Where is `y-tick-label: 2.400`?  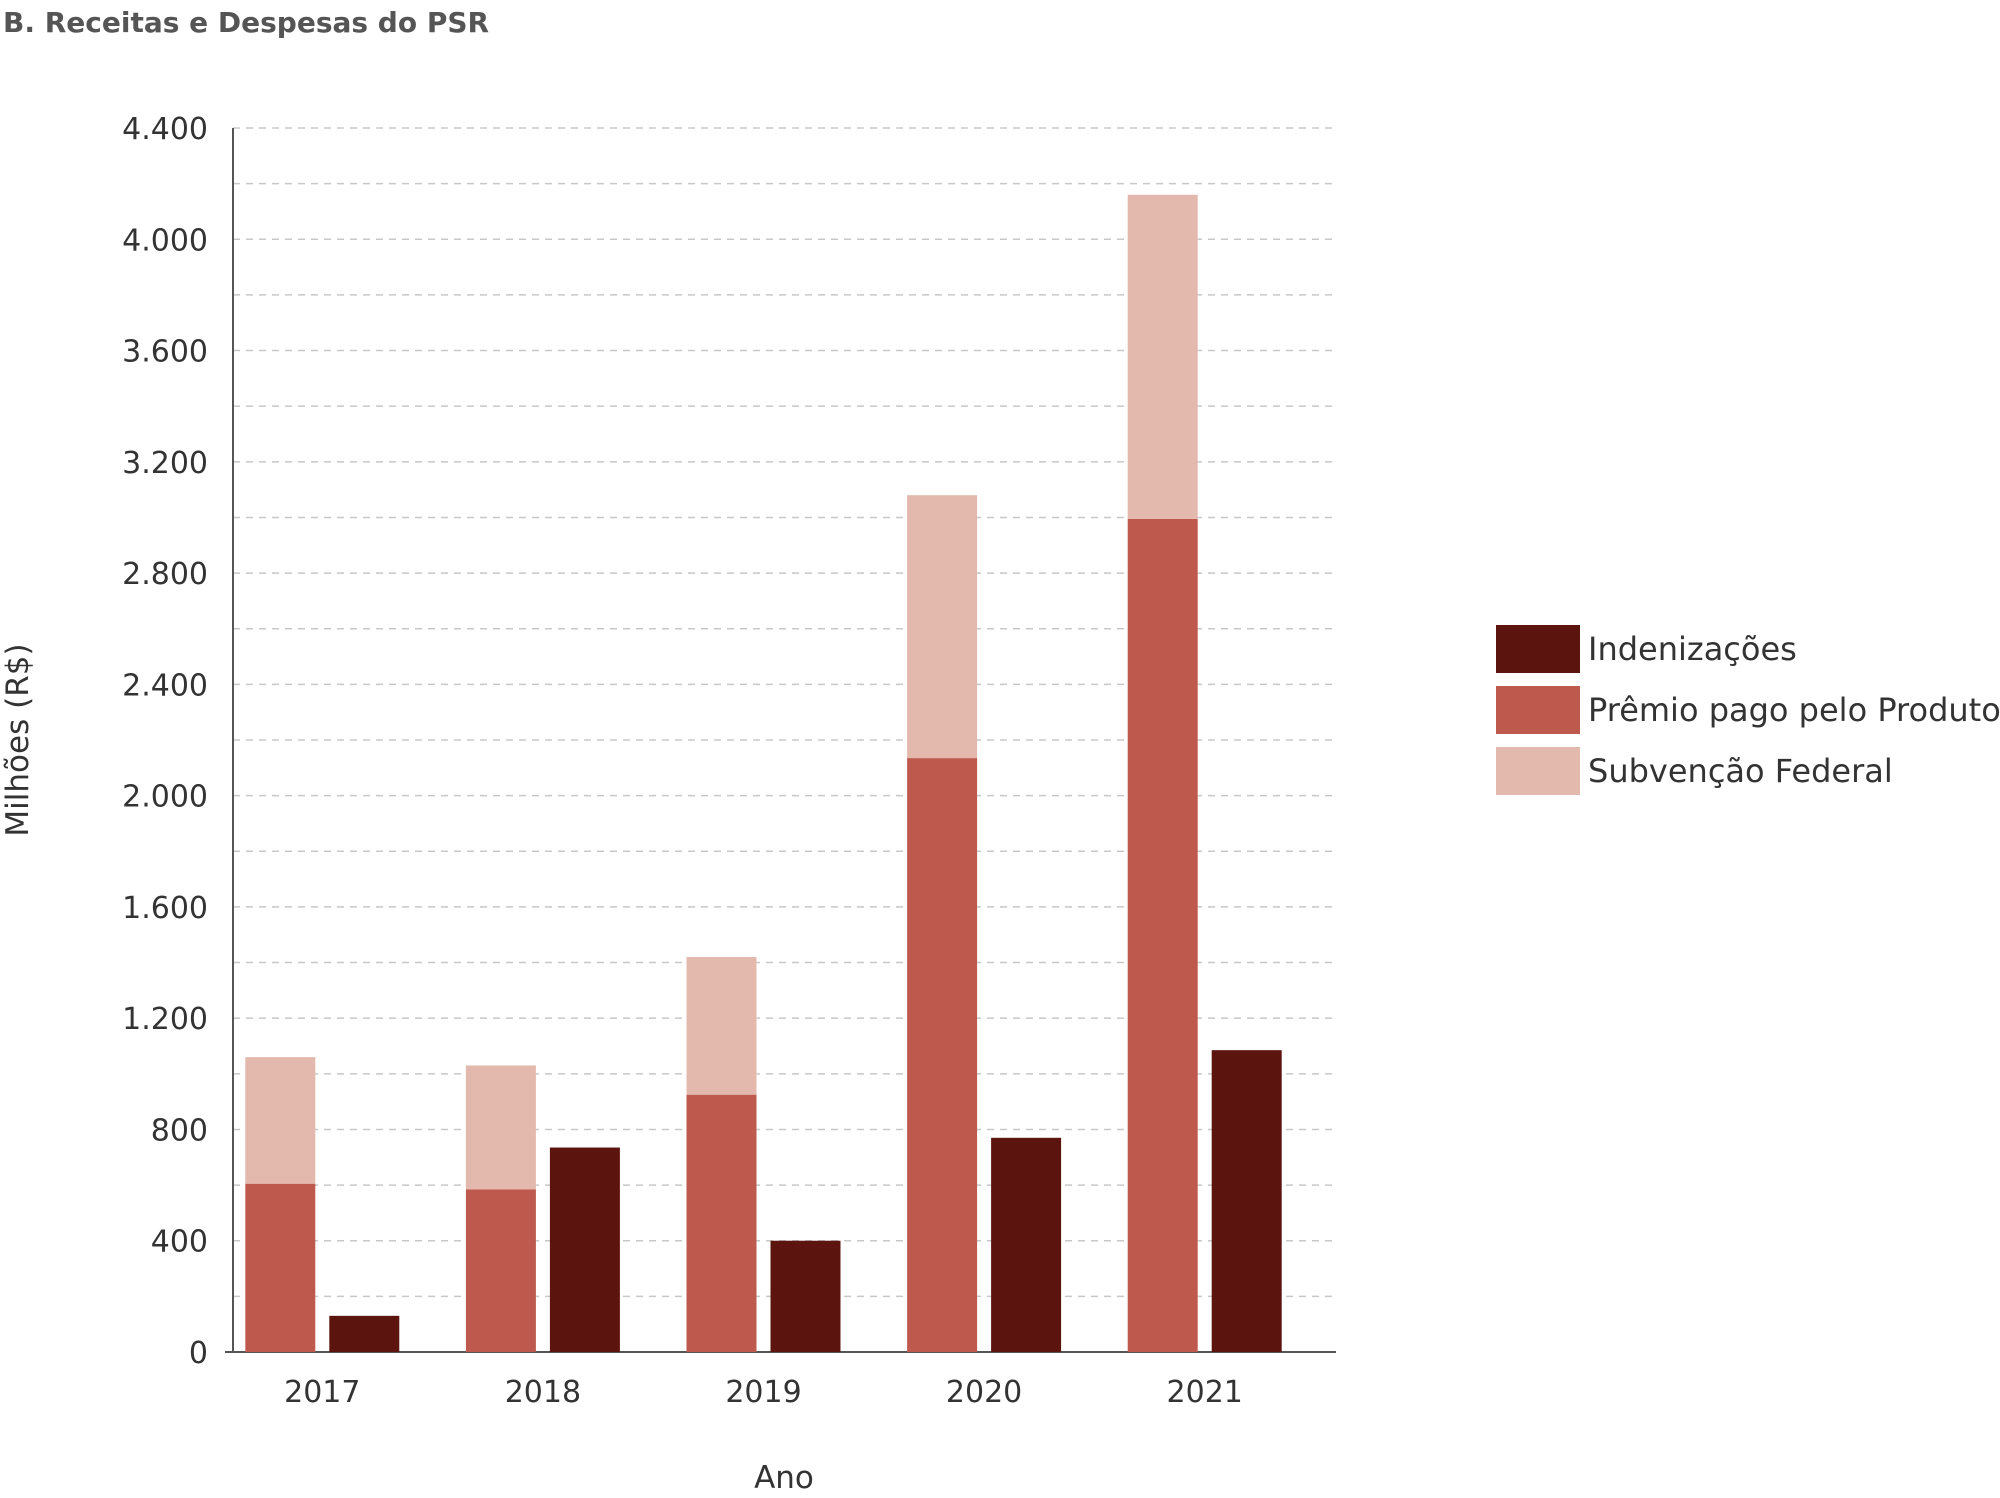 y-tick-label: 2.400 is located at coordinates (165, 685).